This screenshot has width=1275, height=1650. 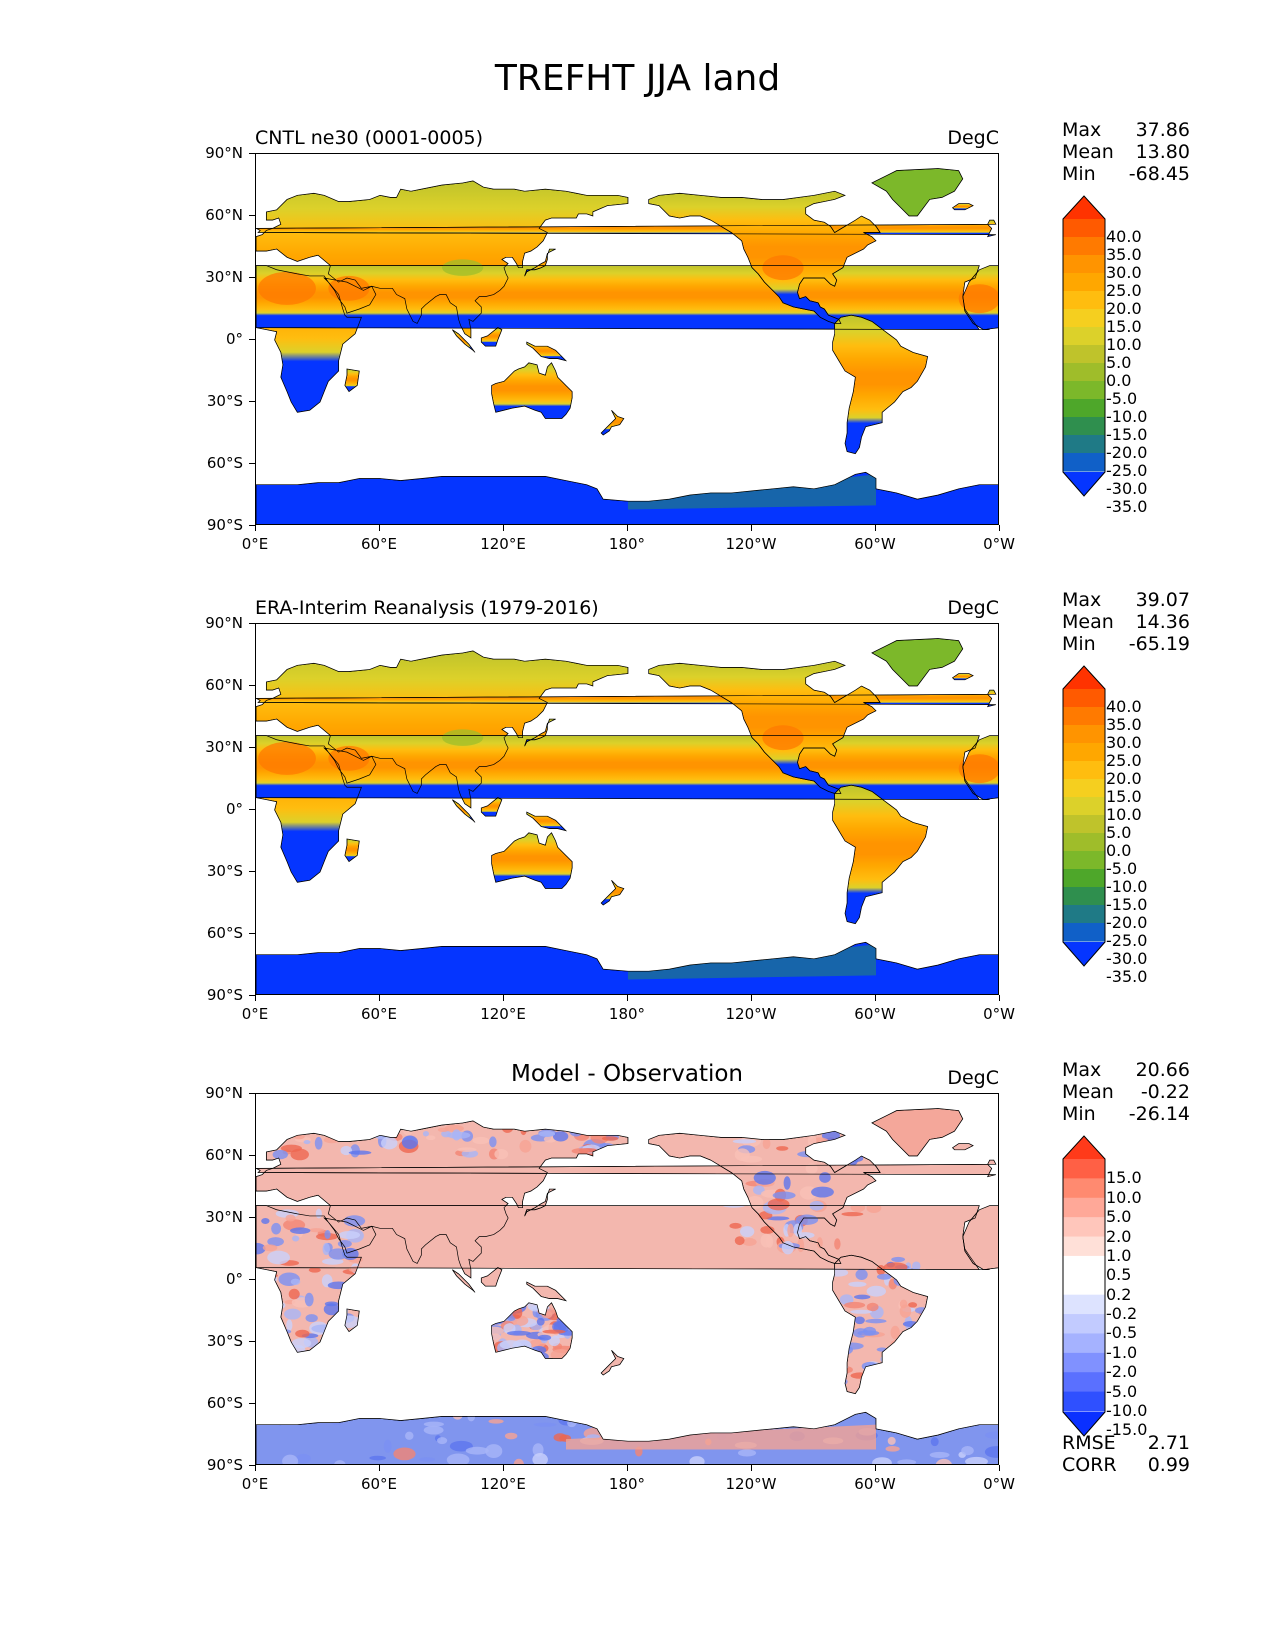 What do you see at coordinates (980, 298) in the screenshot?
I see `coastline-africaWrap` at bounding box center [980, 298].